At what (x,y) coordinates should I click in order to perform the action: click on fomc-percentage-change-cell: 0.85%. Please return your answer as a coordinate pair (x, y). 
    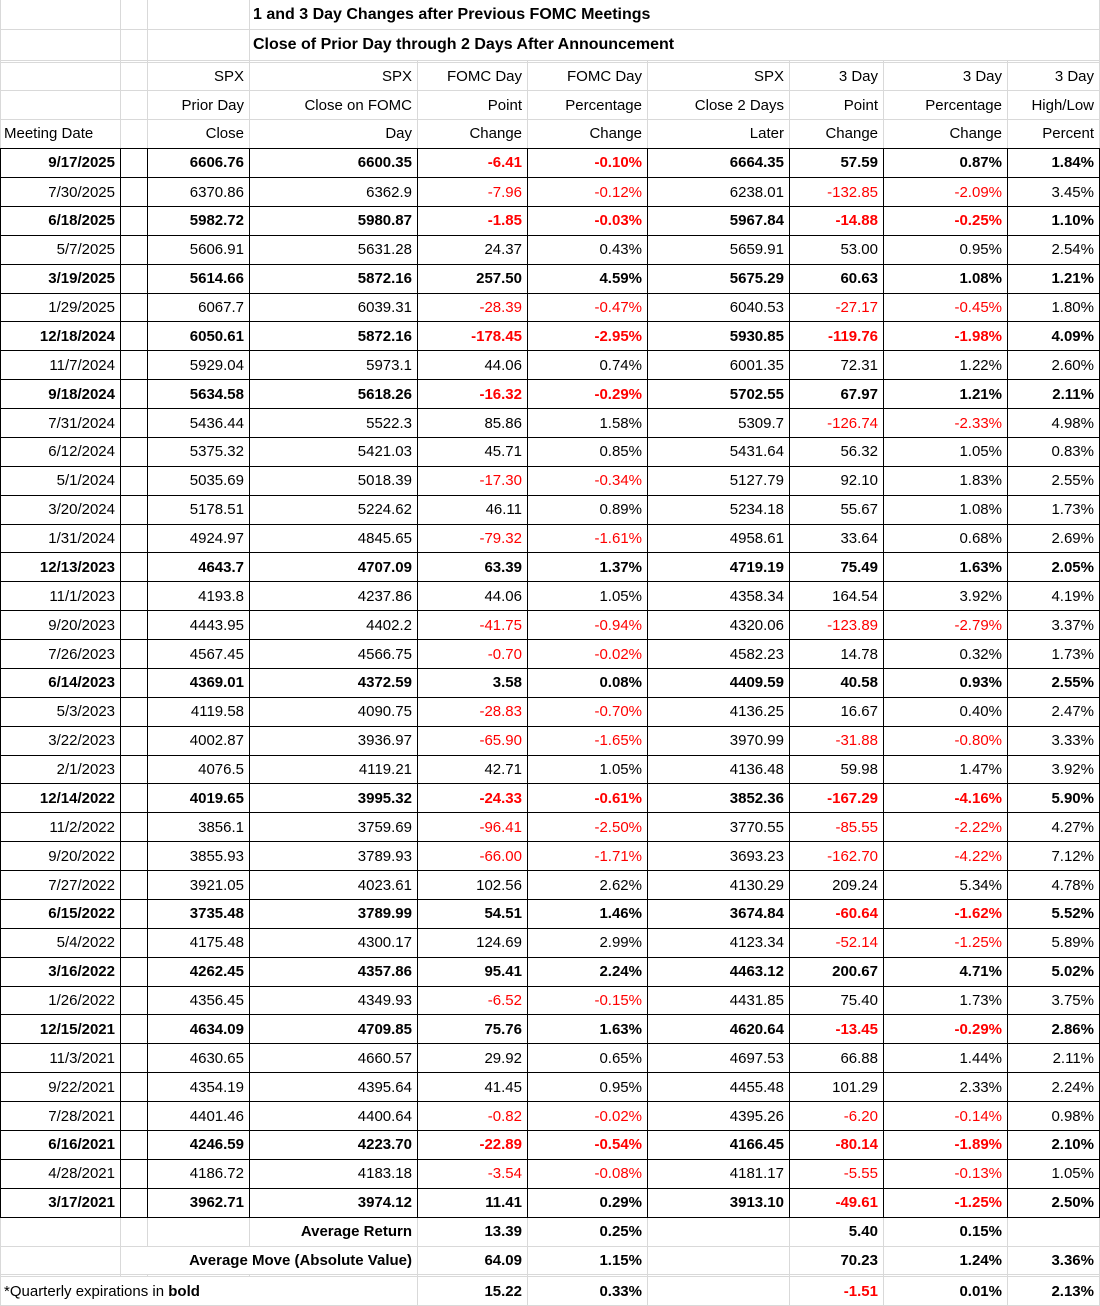
    Looking at the image, I should click on (588, 452).